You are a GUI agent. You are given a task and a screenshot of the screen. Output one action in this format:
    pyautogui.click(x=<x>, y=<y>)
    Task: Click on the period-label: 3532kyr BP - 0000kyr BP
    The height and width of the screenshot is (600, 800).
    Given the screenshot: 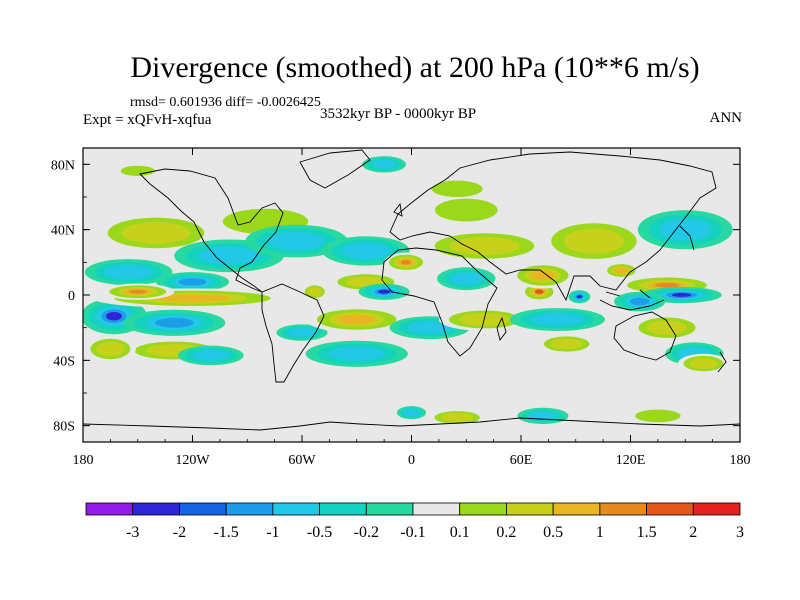 What is the action you would take?
    pyautogui.click(x=398, y=114)
    